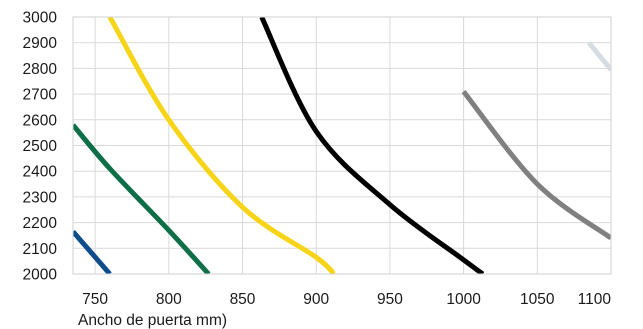 The height and width of the screenshot is (329, 643). What do you see at coordinates (390, 299) in the screenshot?
I see `x-tick-label: 950` at bounding box center [390, 299].